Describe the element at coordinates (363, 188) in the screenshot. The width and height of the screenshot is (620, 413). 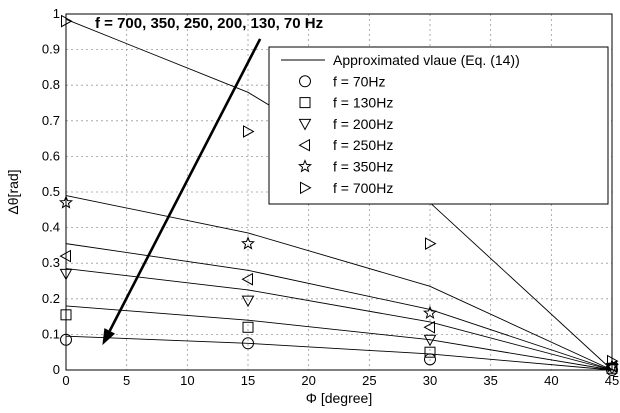
I see `legend-label: f = 700Hz` at that location.